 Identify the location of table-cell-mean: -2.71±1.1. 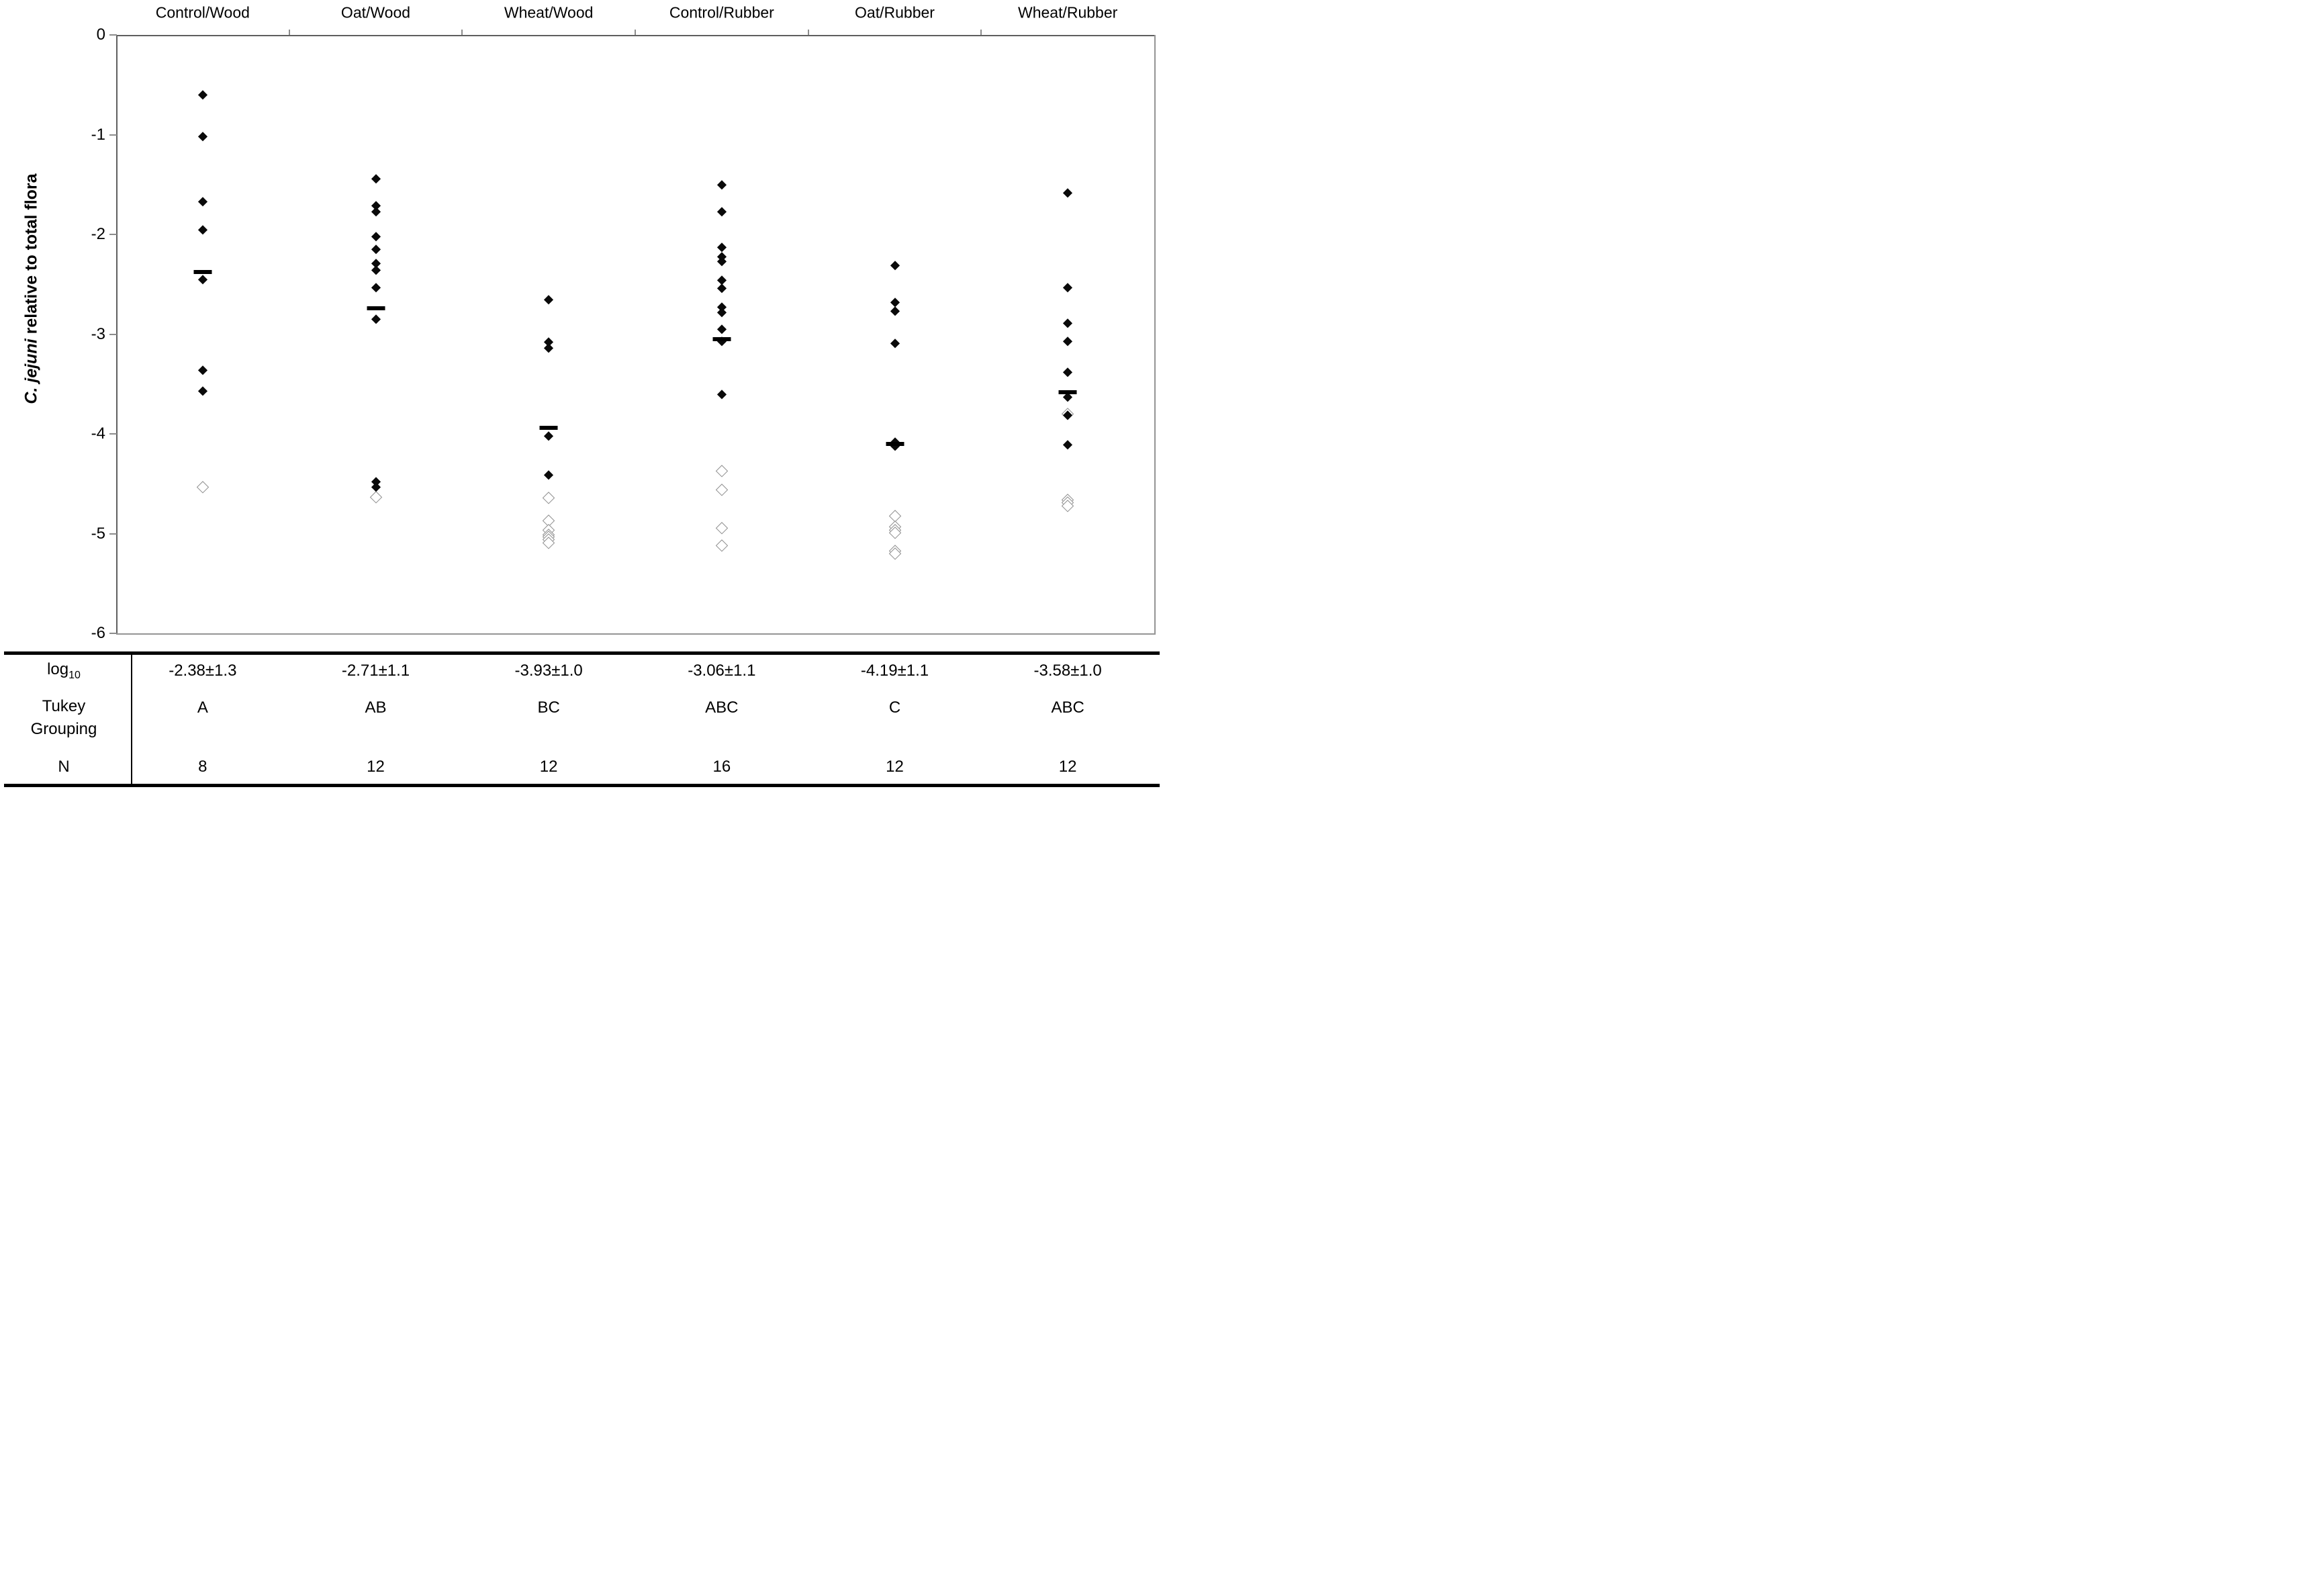
(376, 671).